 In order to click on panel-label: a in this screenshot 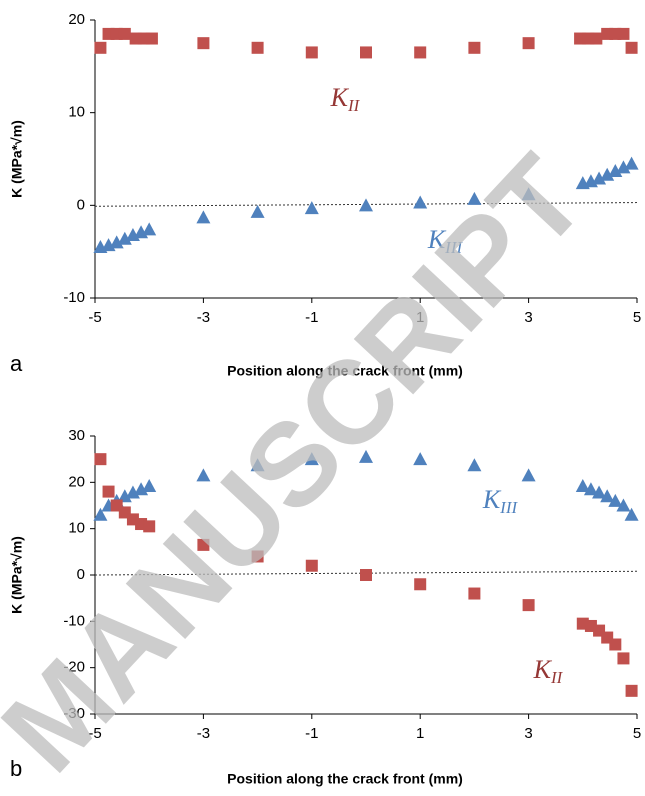, I will do `click(16, 363)`.